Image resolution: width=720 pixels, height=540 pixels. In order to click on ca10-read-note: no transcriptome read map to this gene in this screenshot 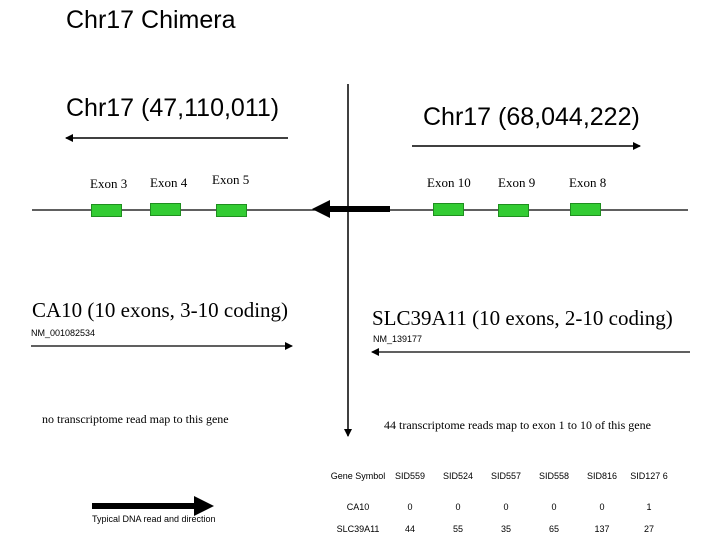, I will do `click(135, 419)`.